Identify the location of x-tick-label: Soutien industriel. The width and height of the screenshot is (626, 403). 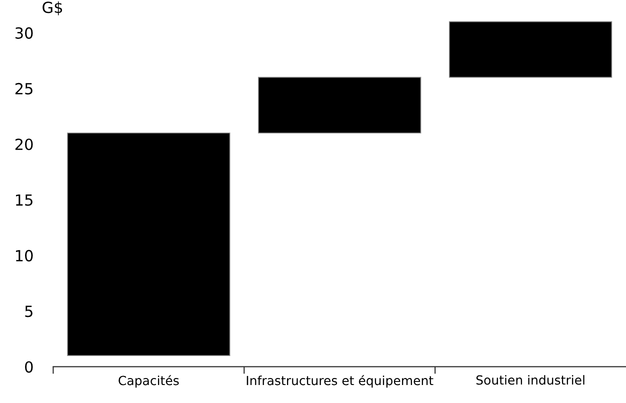
(530, 380).